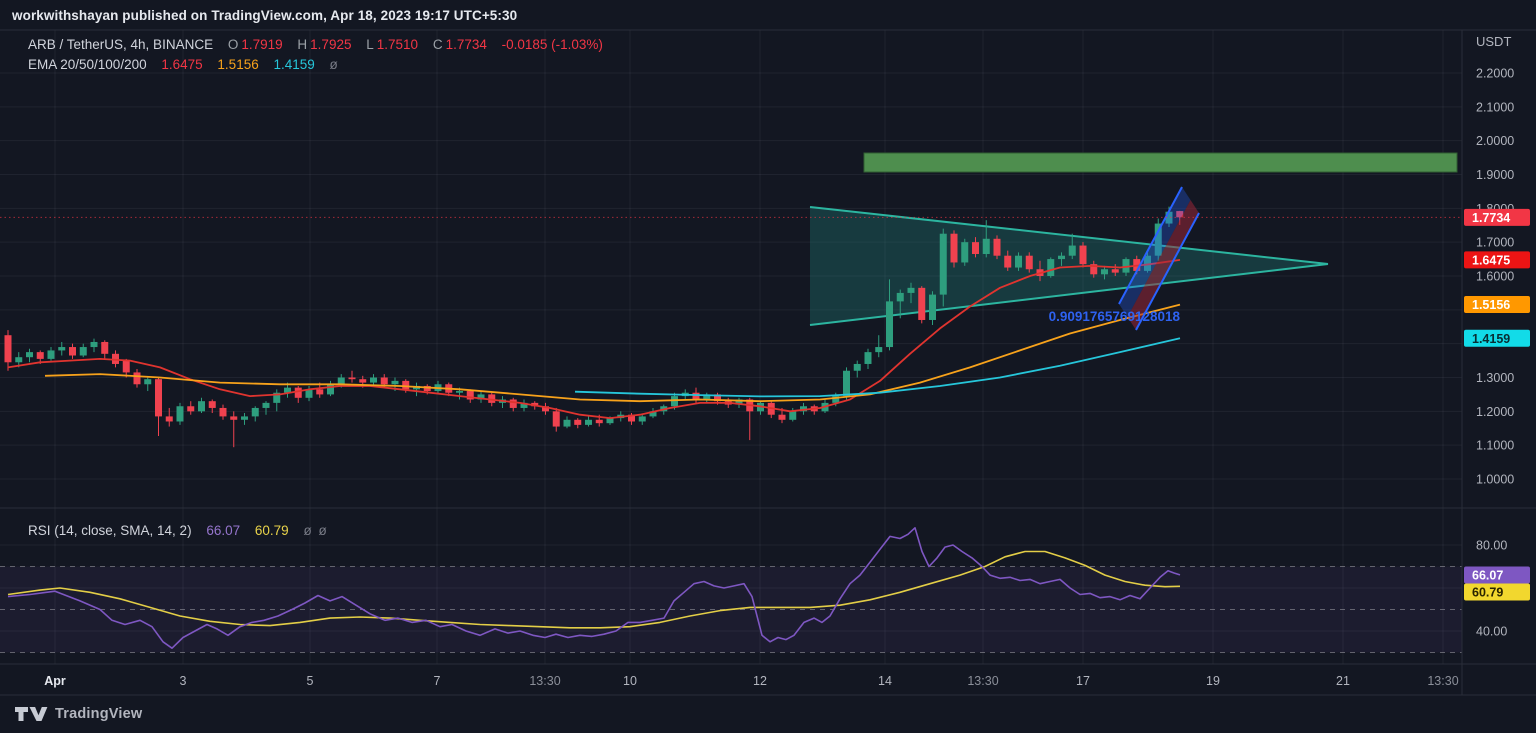 This screenshot has width=1536, height=733. What do you see at coordinates (1069, 294) in the screenshot?
I see `triangle-lower-trendline` at bounding box center [1069, 294].